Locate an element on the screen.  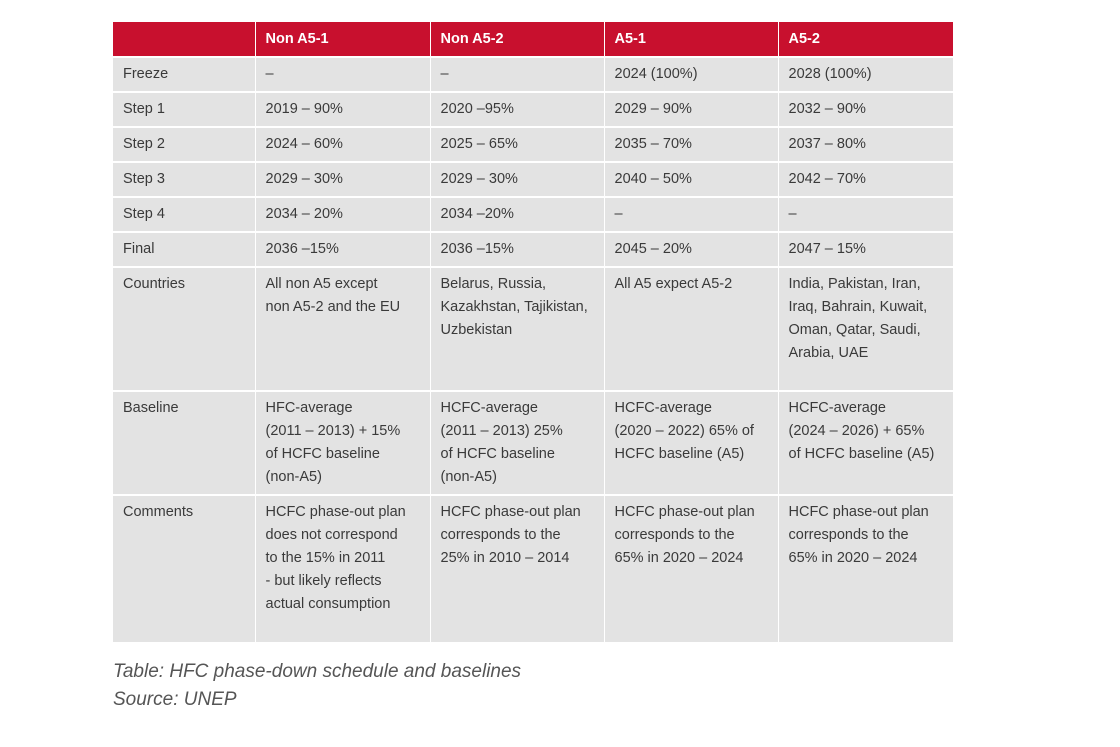
table-cell: 2040 – 50% is located at coordinates (690, 179).